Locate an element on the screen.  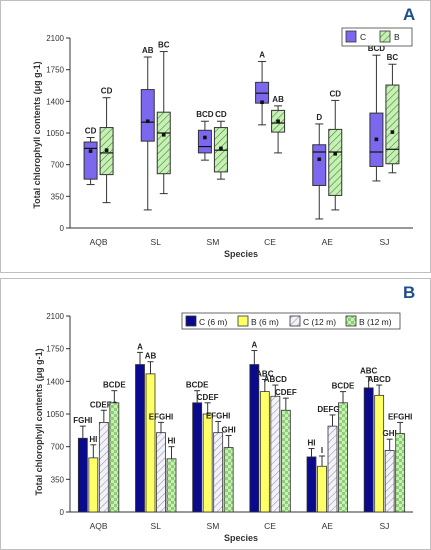
panel-b-bar-c-12-m--SL: EFGHI is located at coordinates (161, 462).